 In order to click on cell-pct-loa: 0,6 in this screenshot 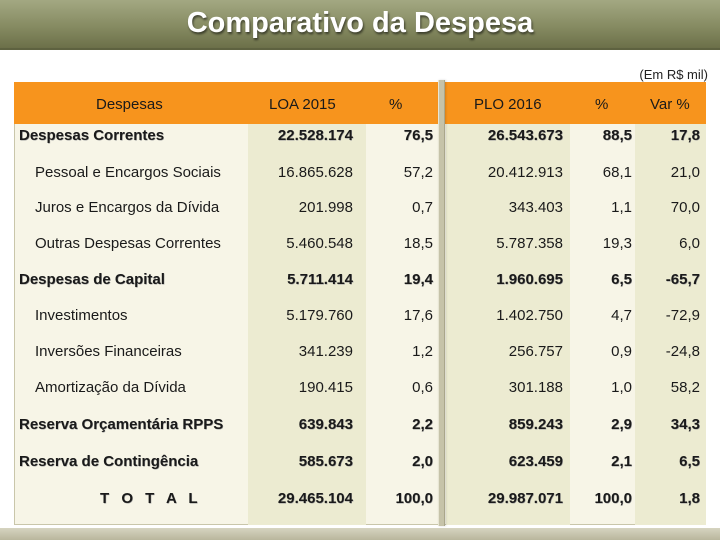, I will do `click(422, 387)`.